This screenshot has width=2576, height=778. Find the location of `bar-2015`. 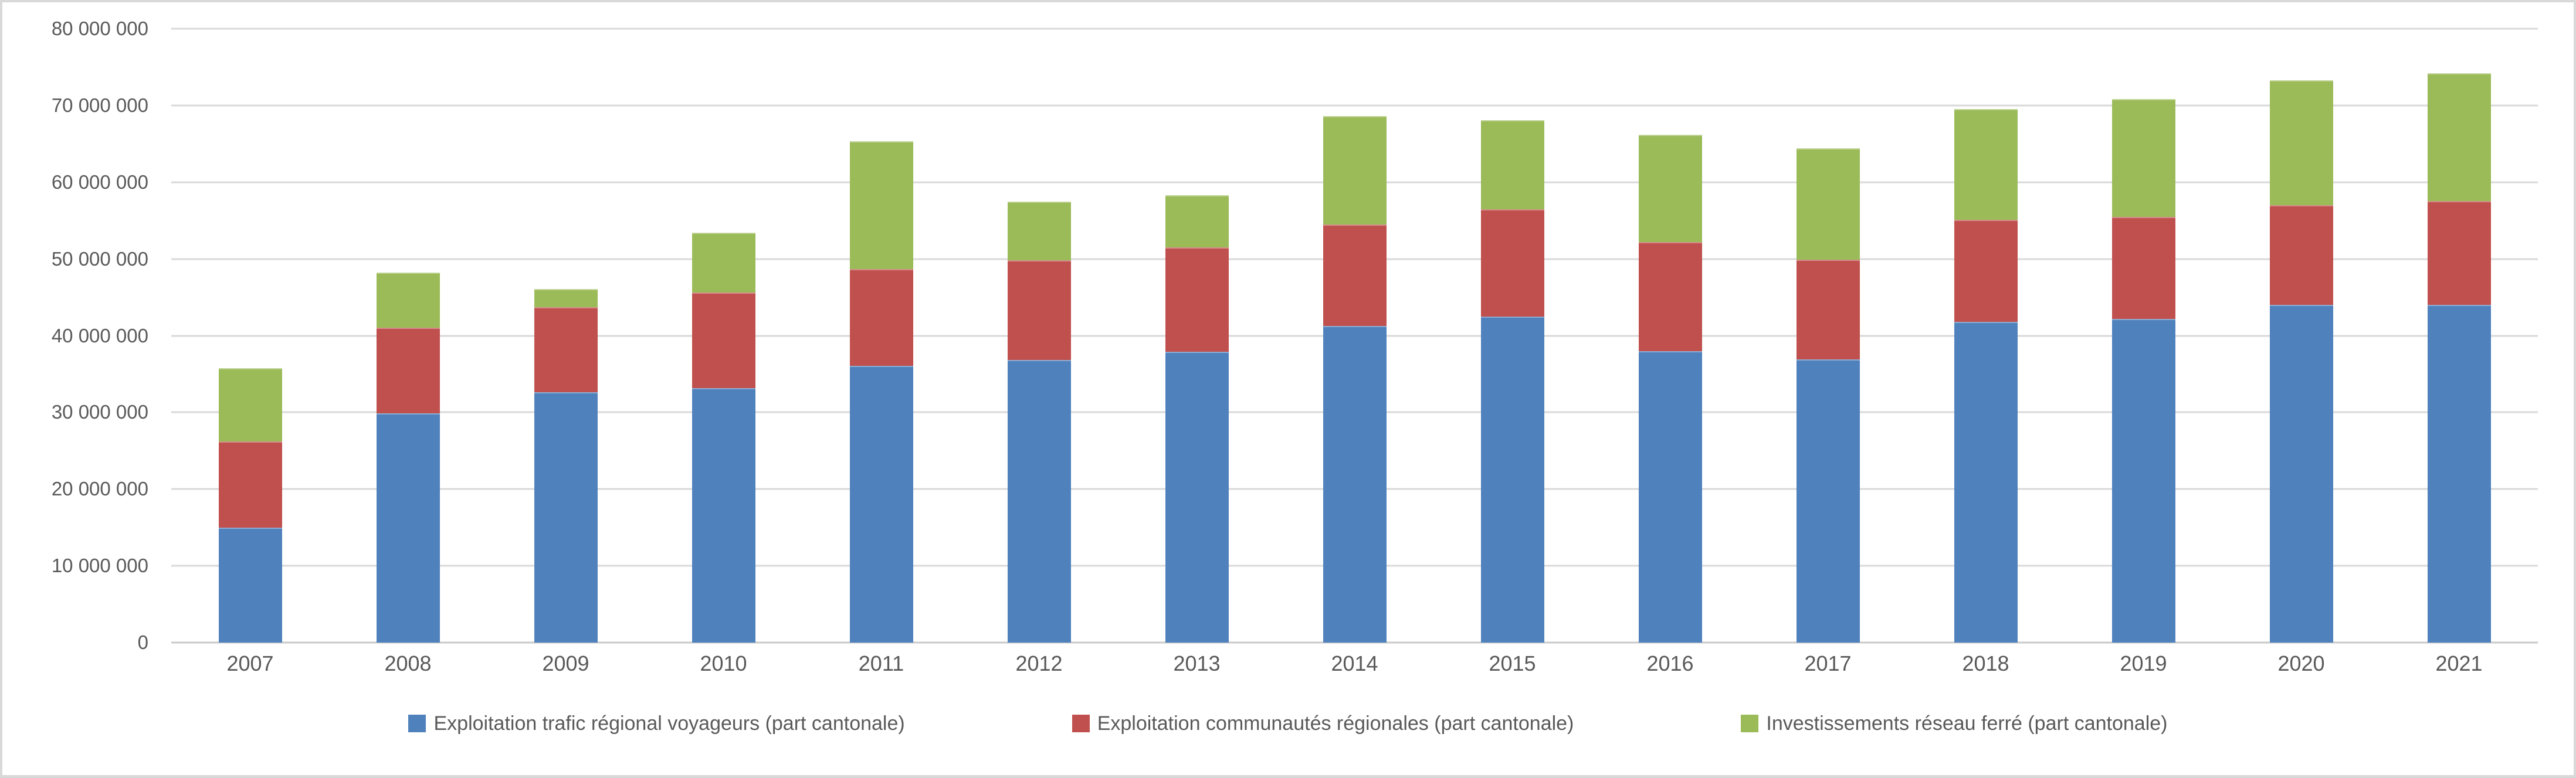

bar-2015 is located at coordinates (1512, 381).